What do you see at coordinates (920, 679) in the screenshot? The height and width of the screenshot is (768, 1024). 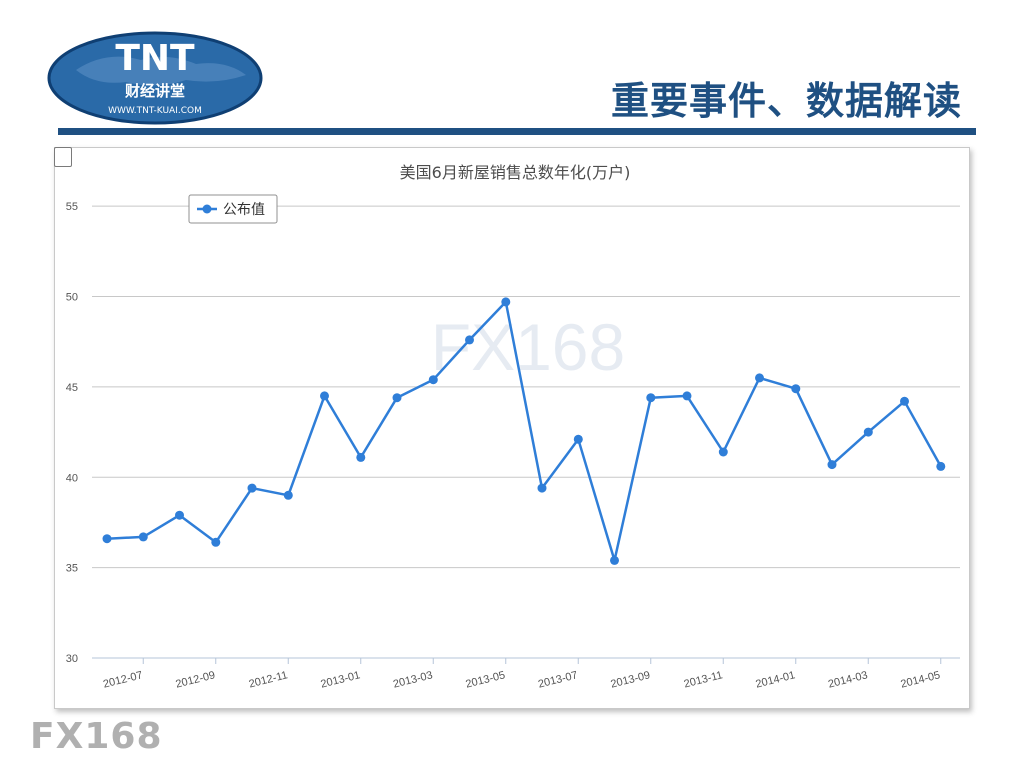 I see `x-tick-label: 2014-05` at bounding box center [920, 679].